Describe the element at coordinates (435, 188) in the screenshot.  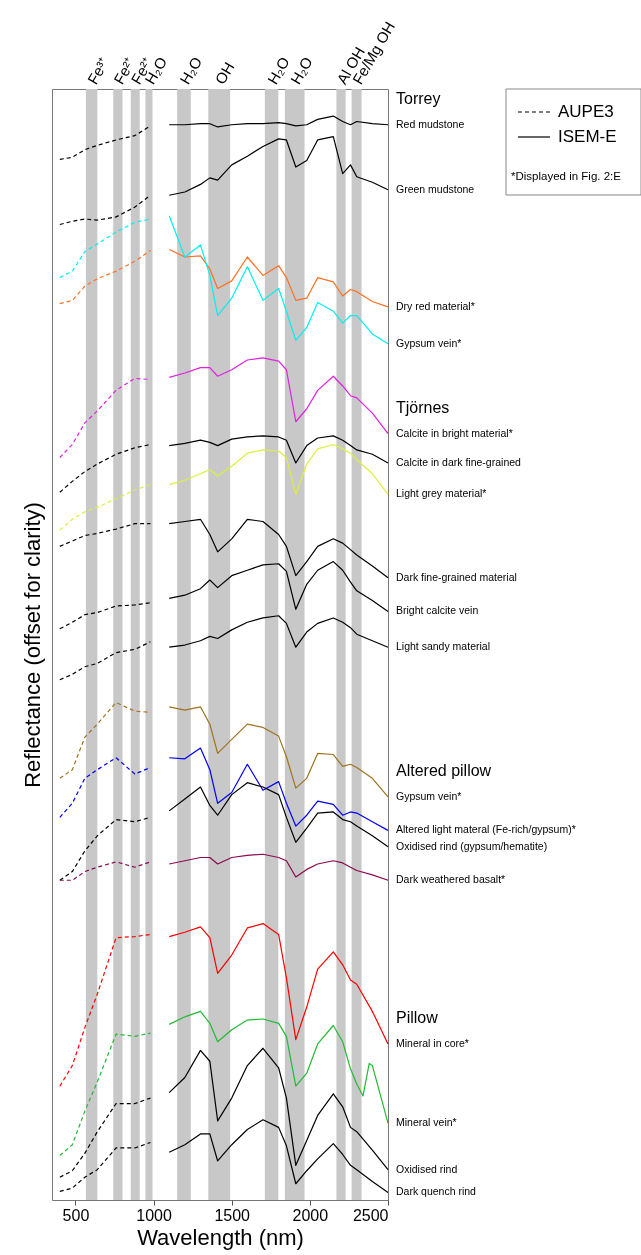
I see `series-label: Green mudstone` at that location.